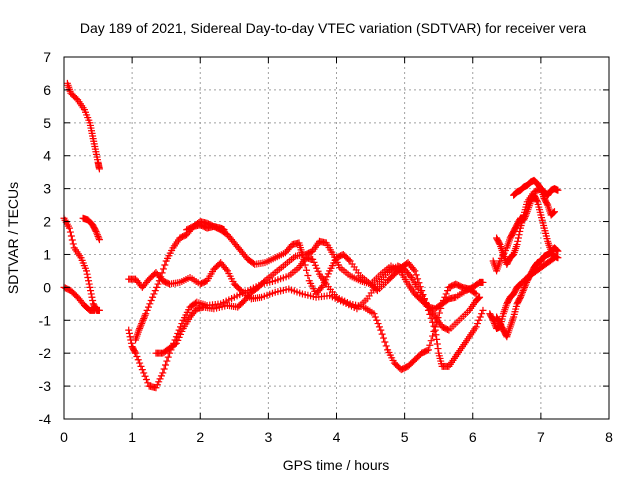 Image resolution: width=640 pixels, height=480 pixels. I want to click on y-tick-label: -2, so click(45, 353).